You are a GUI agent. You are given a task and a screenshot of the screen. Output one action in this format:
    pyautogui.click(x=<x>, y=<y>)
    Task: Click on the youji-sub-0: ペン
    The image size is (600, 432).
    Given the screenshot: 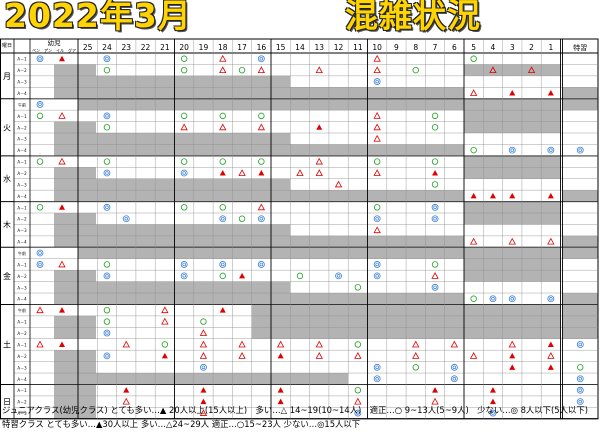 What is the action you would take?
    pyautogui.click(x=36, y=50)
    